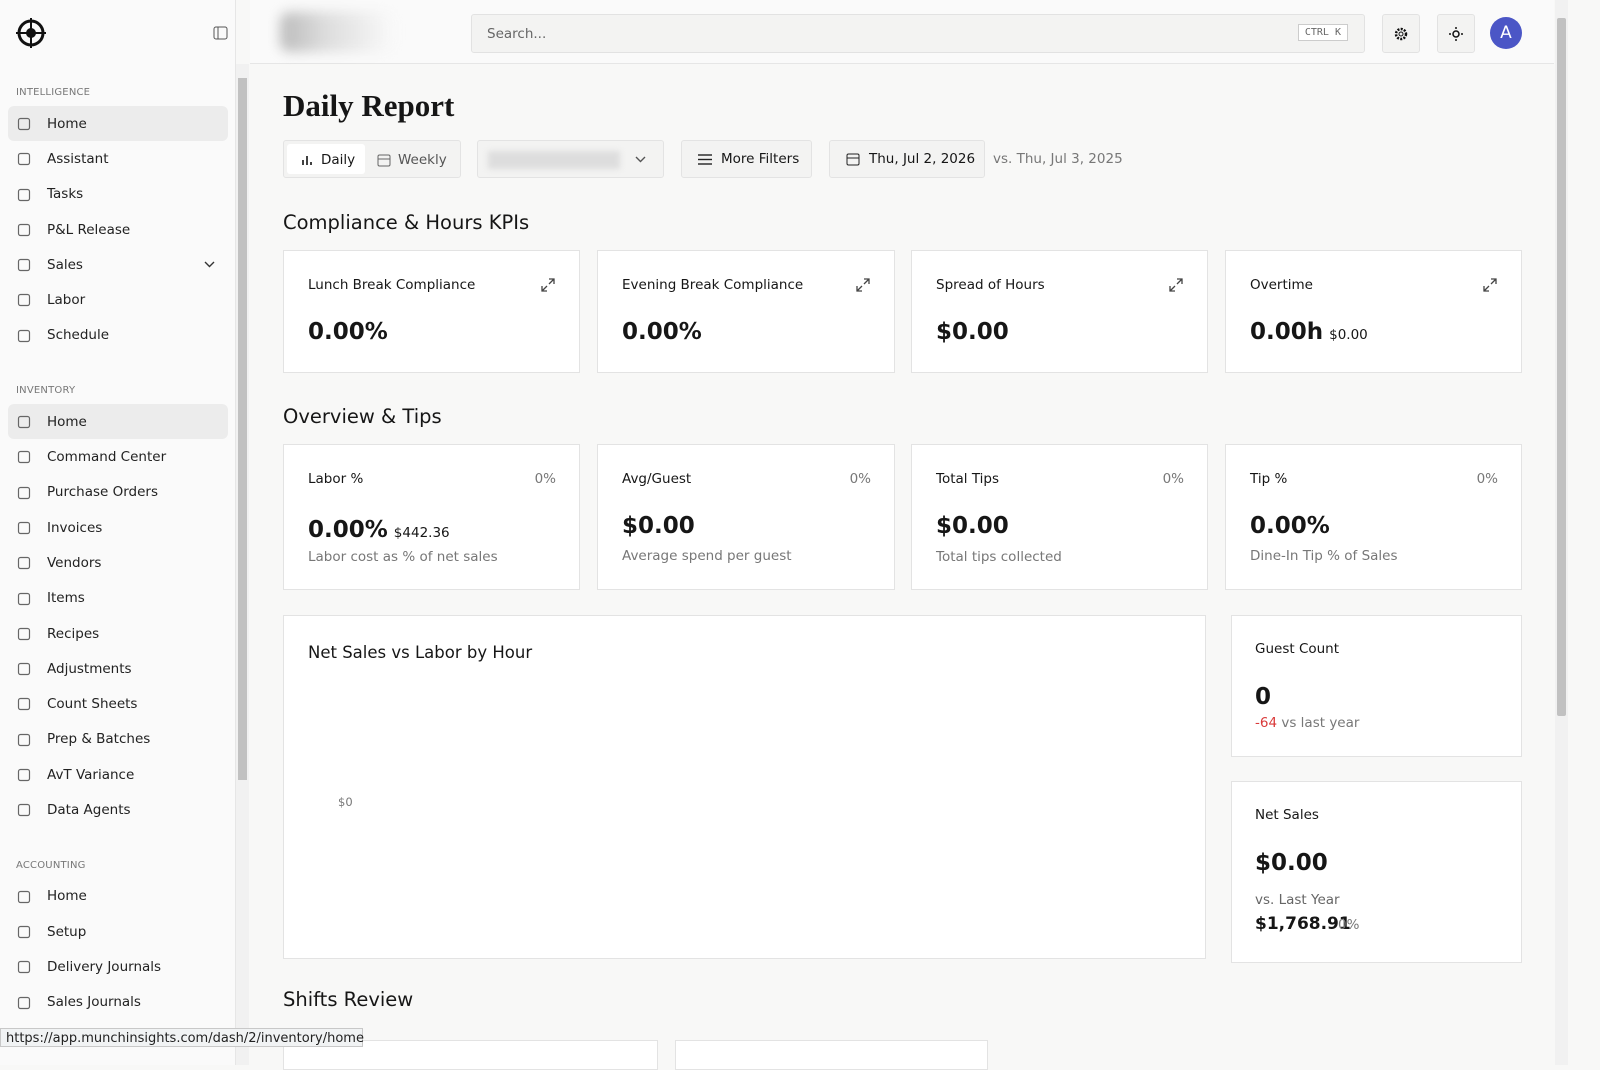  I want to click on nav-item: Sales Journals, so click(118, 1002).